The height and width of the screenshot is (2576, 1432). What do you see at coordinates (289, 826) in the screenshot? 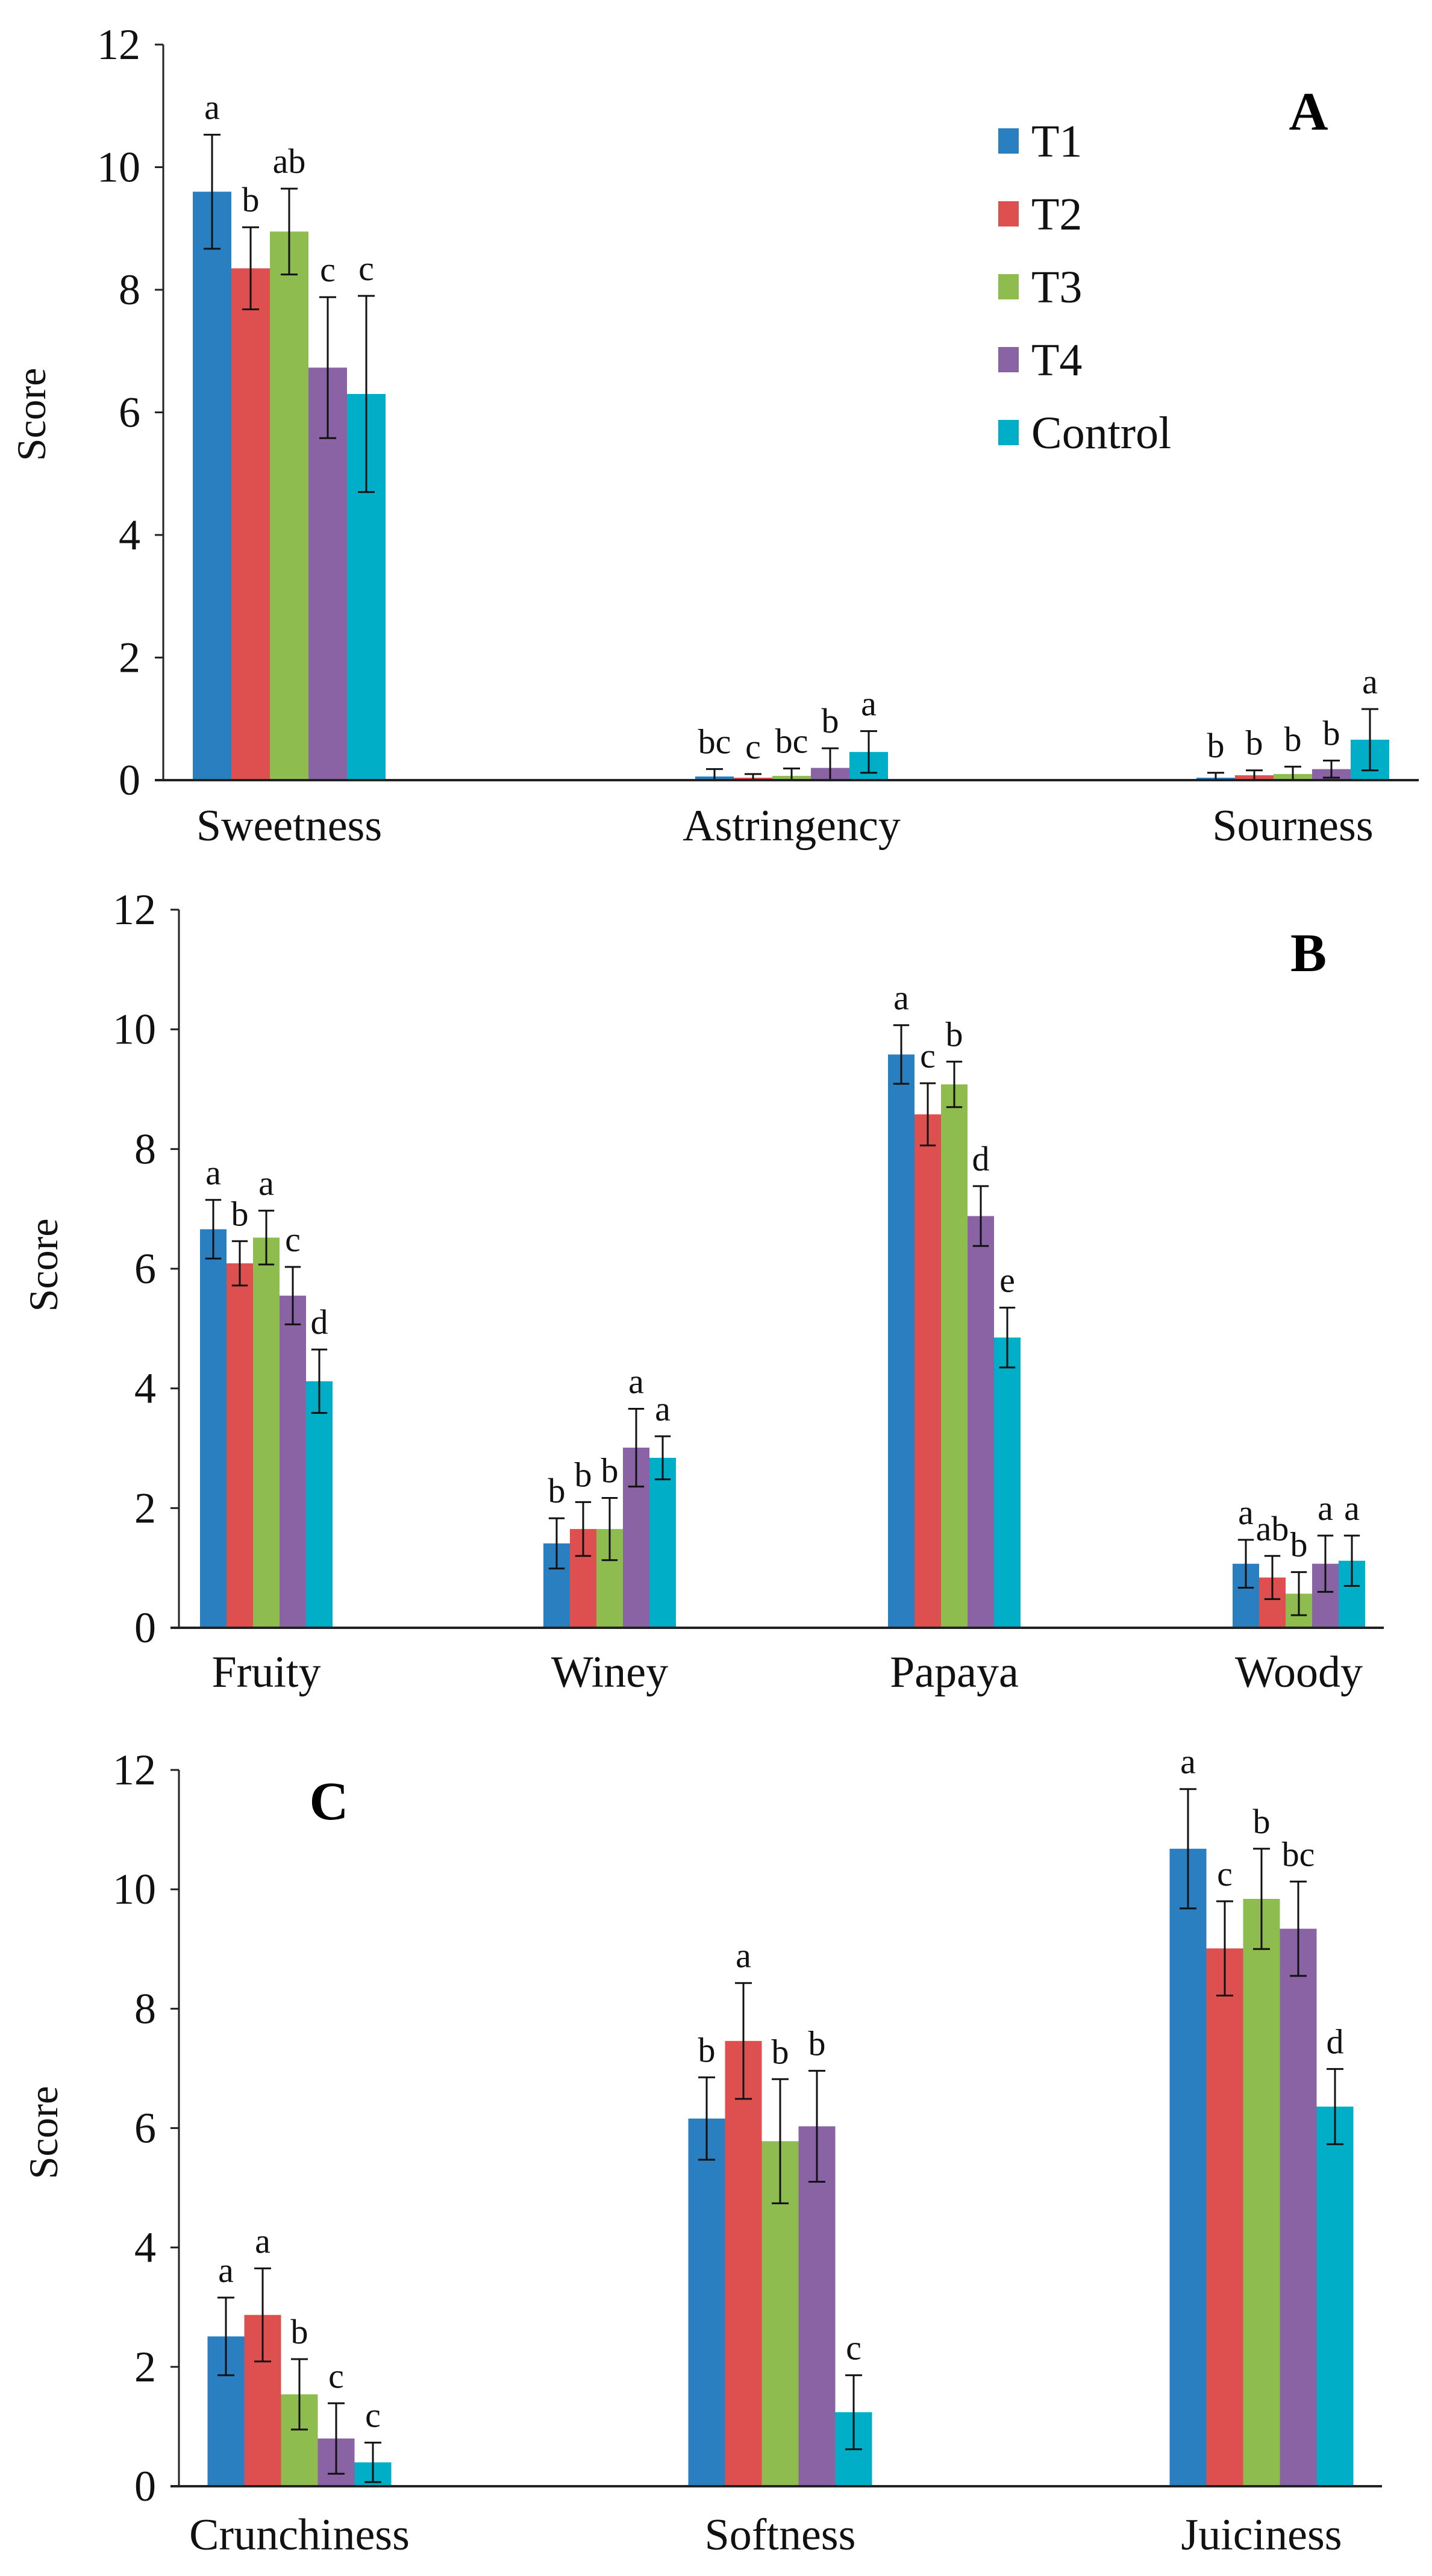
I see `x-category-label: Sweetness` at bounding box center [289, 826].